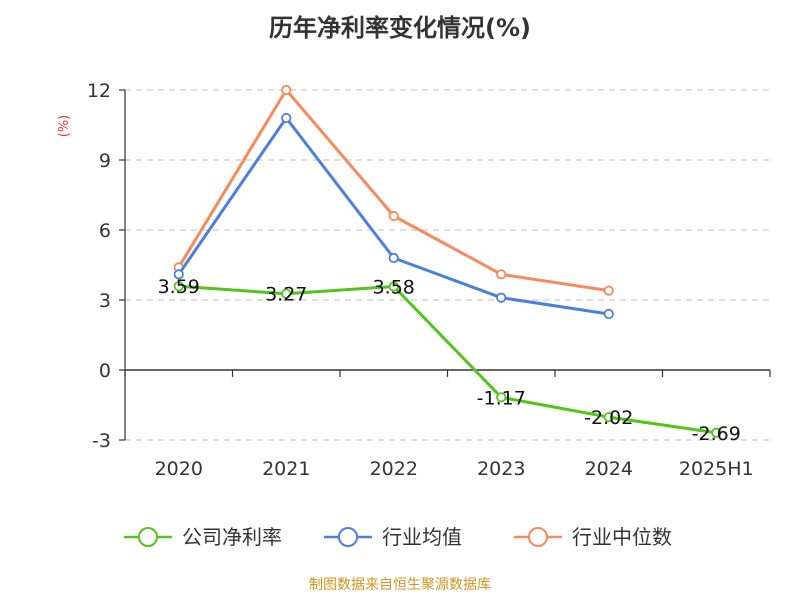 This screenshot has width=800, height=600. What do you see at coordinates (501, 297) in the screenshot?
I see `series-1-point-2023` at bounding box center [501, 297].